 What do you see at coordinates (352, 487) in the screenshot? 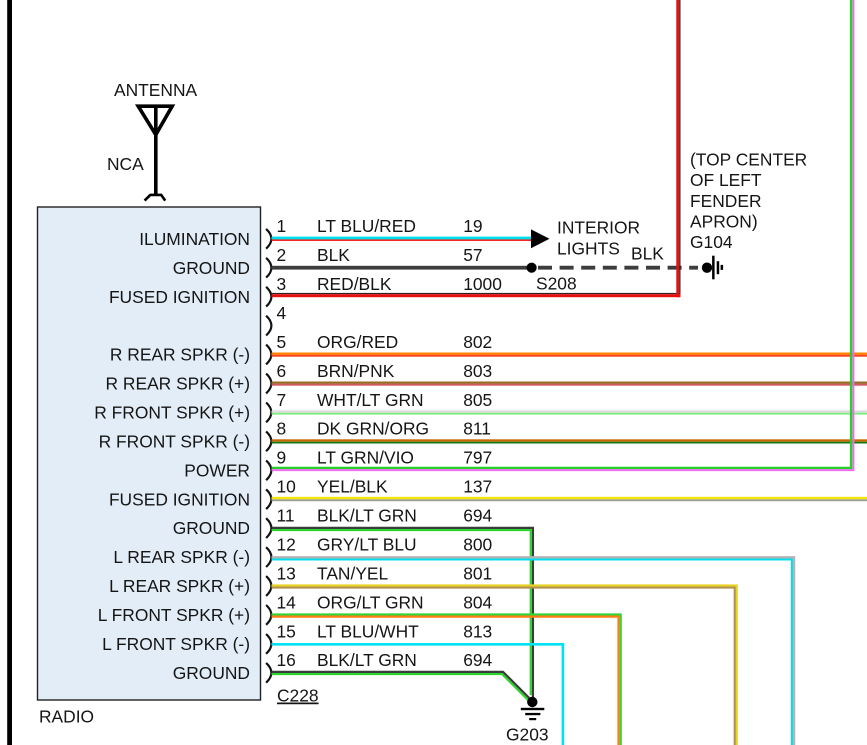
I see `svg-text: YEL/BLK` at bounding box center [352, 487].